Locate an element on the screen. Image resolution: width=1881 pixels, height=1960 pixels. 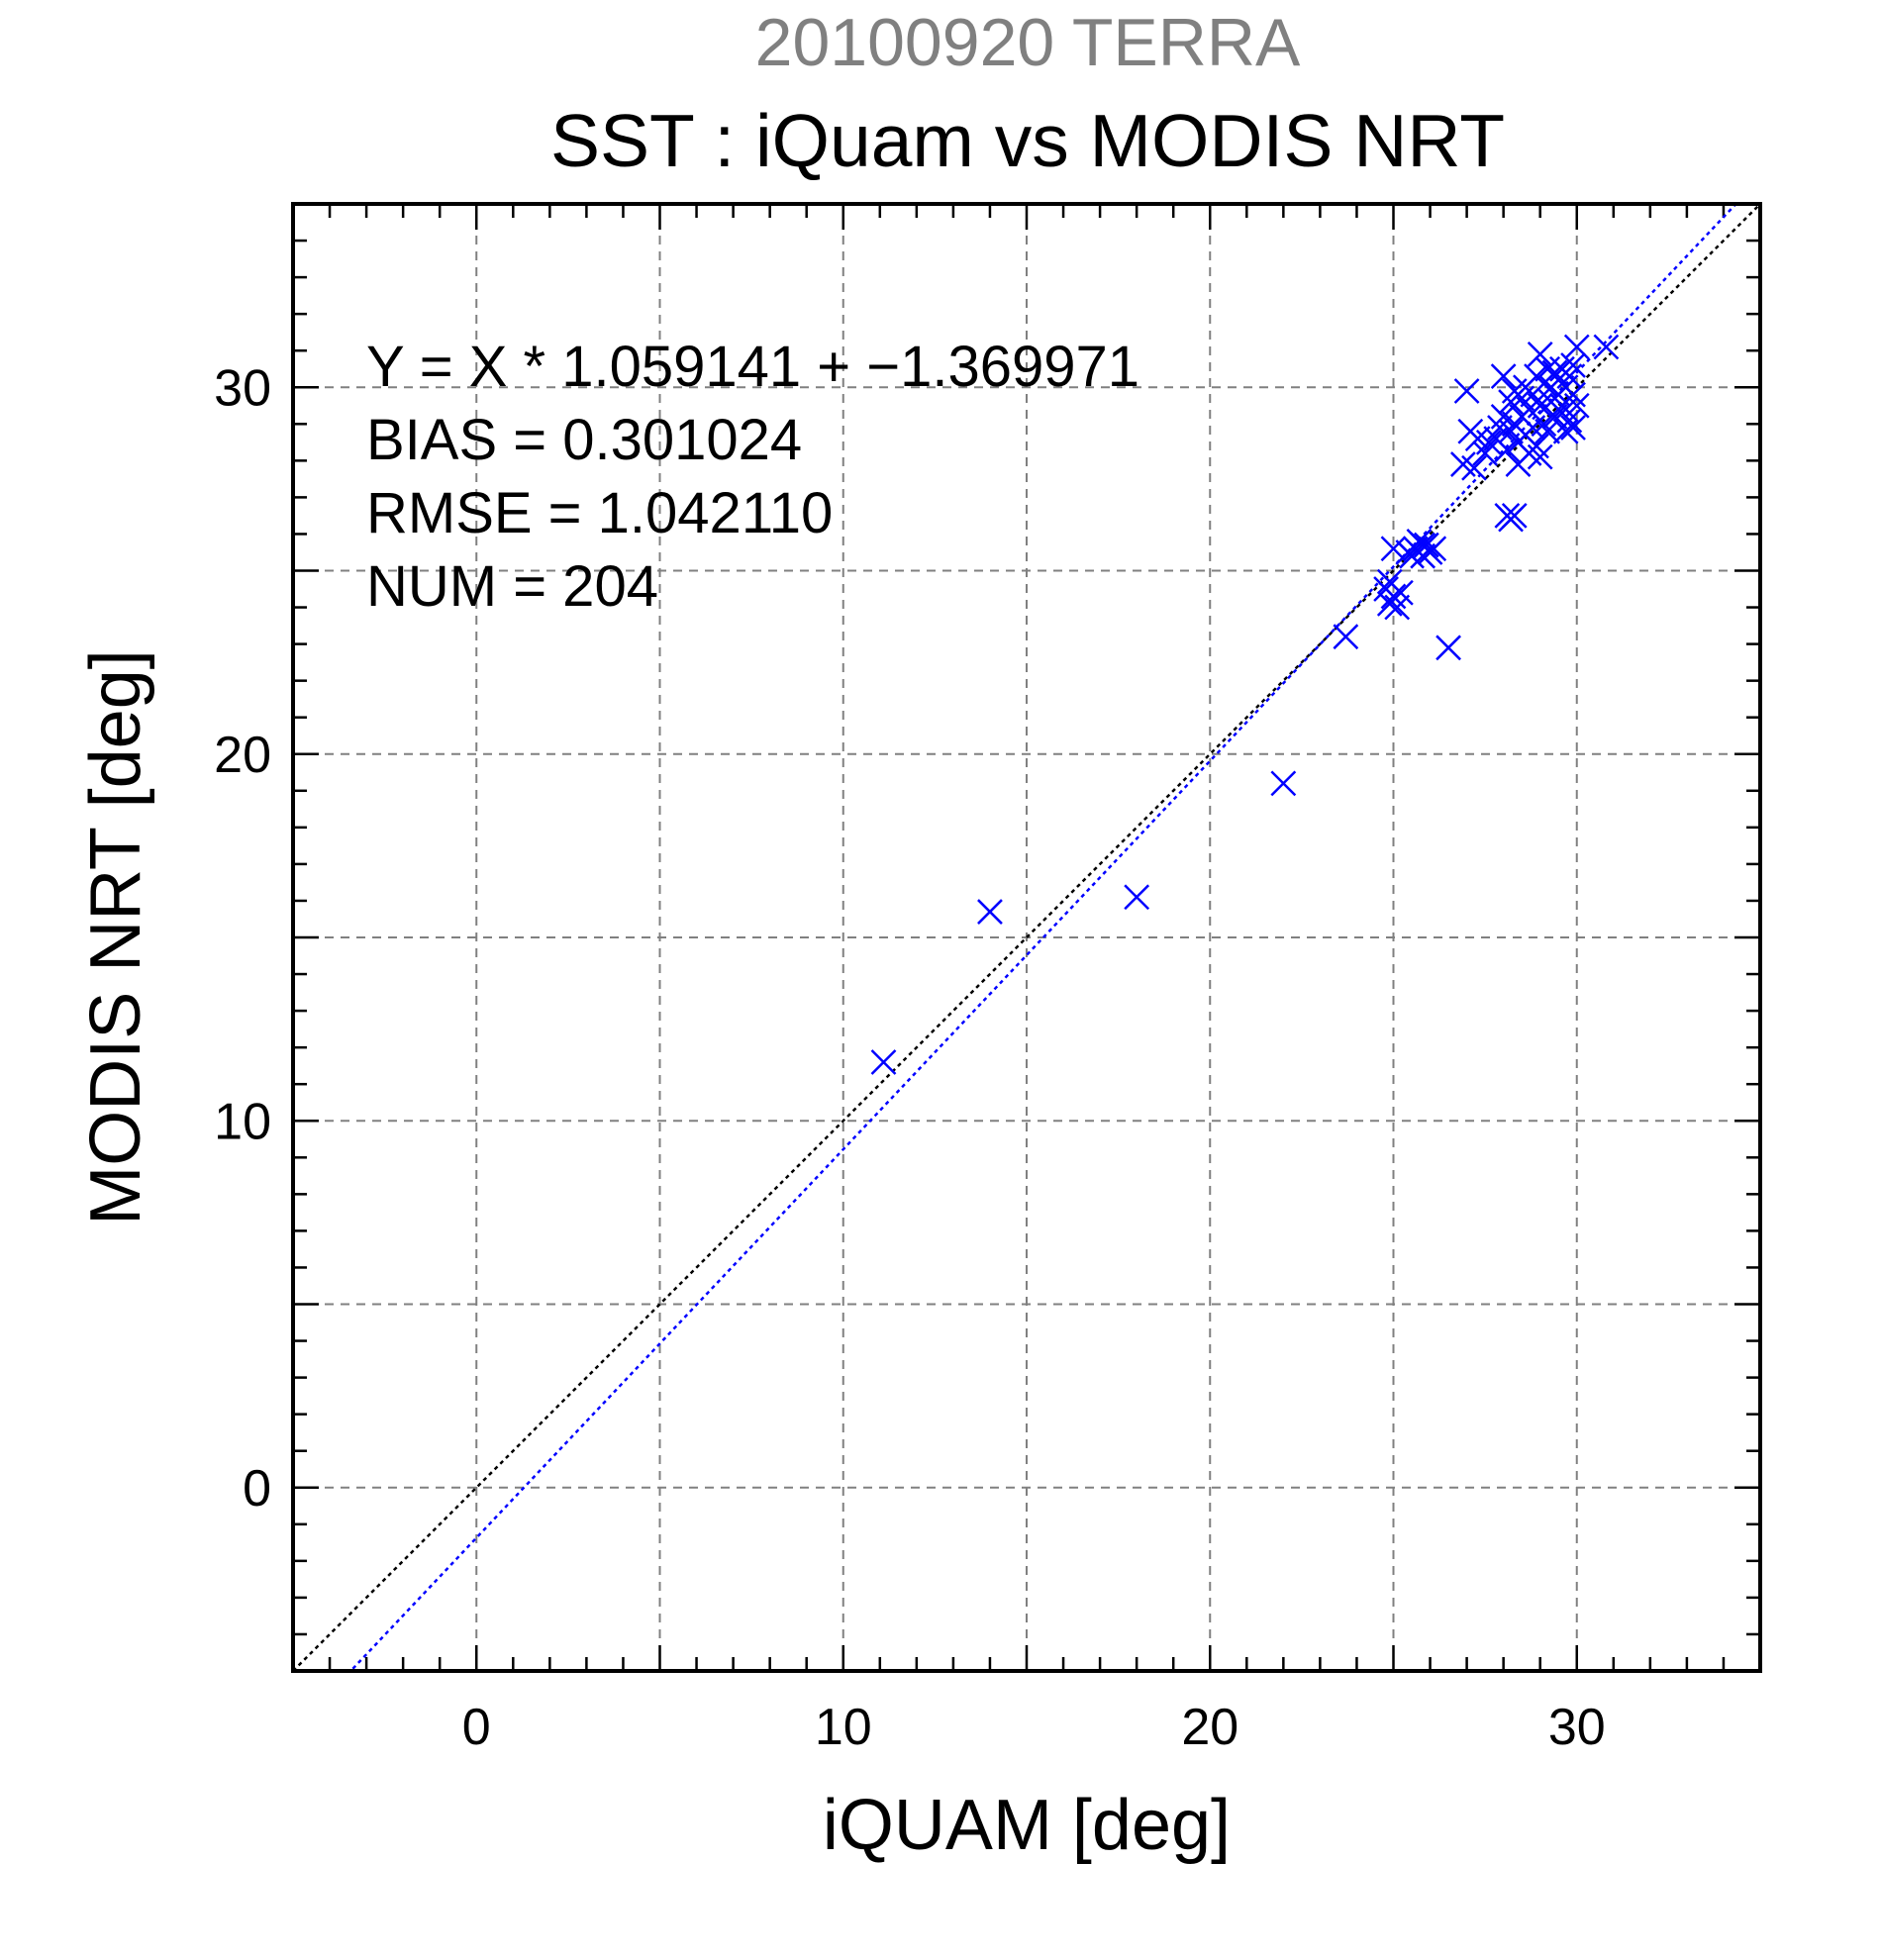
x-axis-label: iQUAM [deg] is located at coordinates (1027, 1825).